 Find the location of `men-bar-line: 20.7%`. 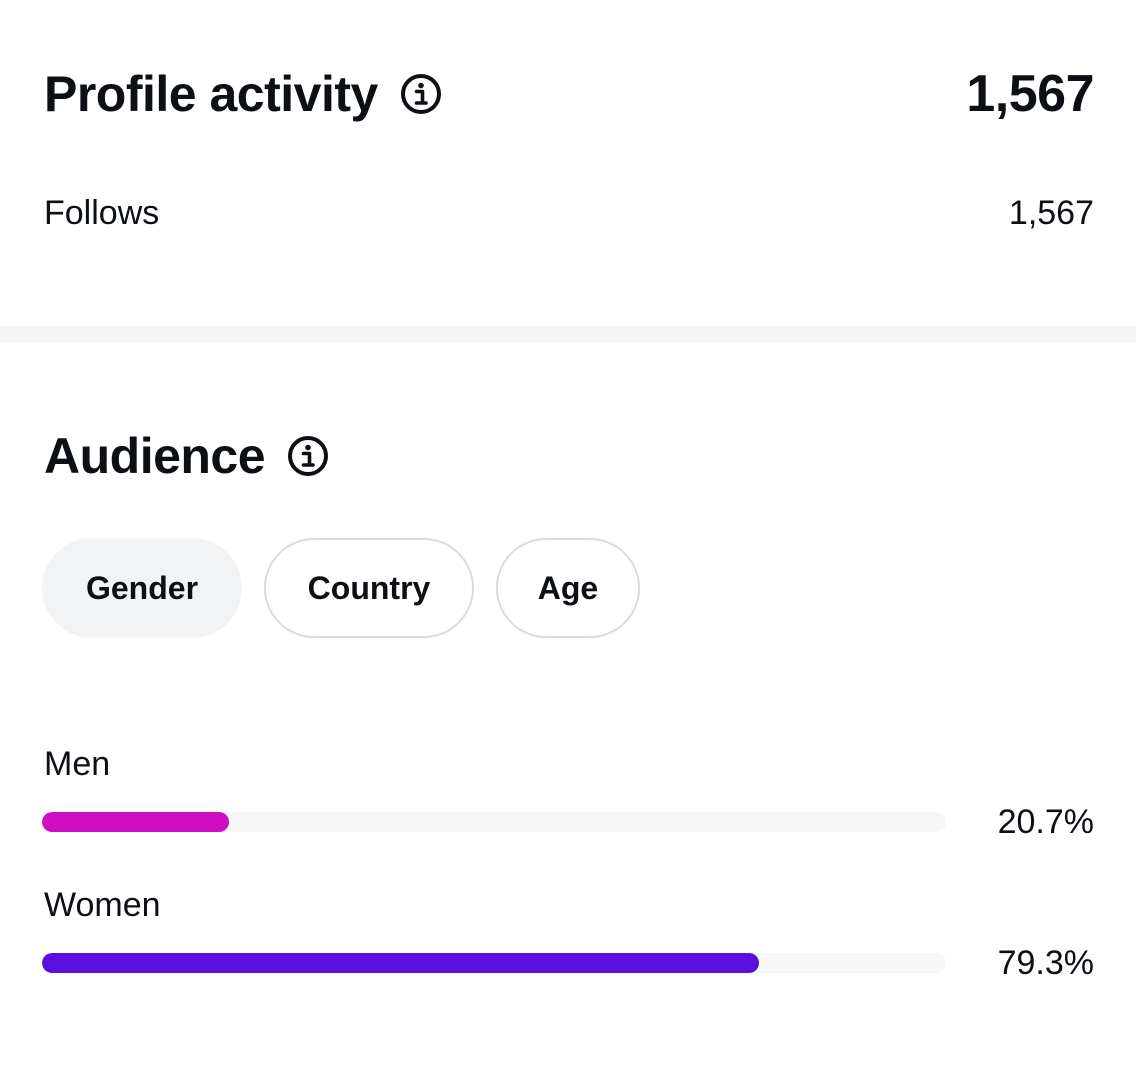

men-bar-line: 20.7% is located at coordinates (568, 822).